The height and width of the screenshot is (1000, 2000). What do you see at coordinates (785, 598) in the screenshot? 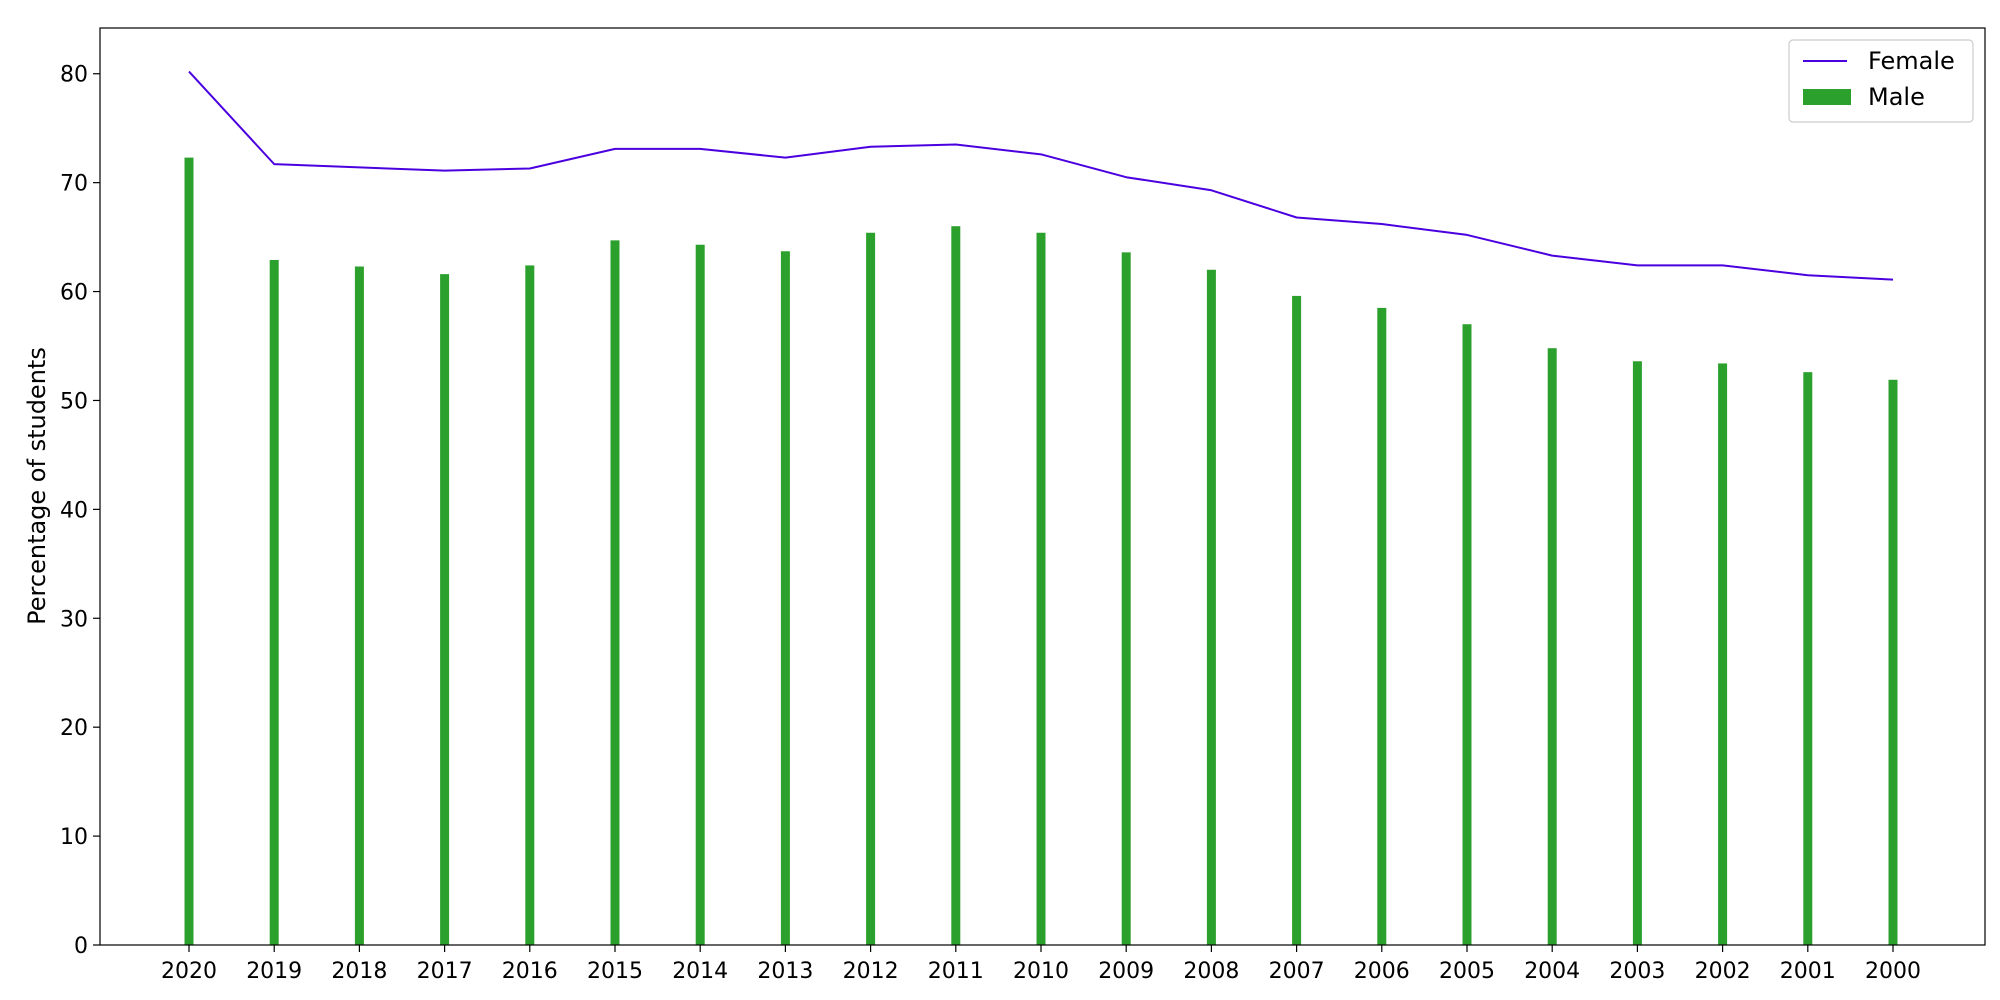
I see `male-bar-2013` at bounding box center [785, 598].